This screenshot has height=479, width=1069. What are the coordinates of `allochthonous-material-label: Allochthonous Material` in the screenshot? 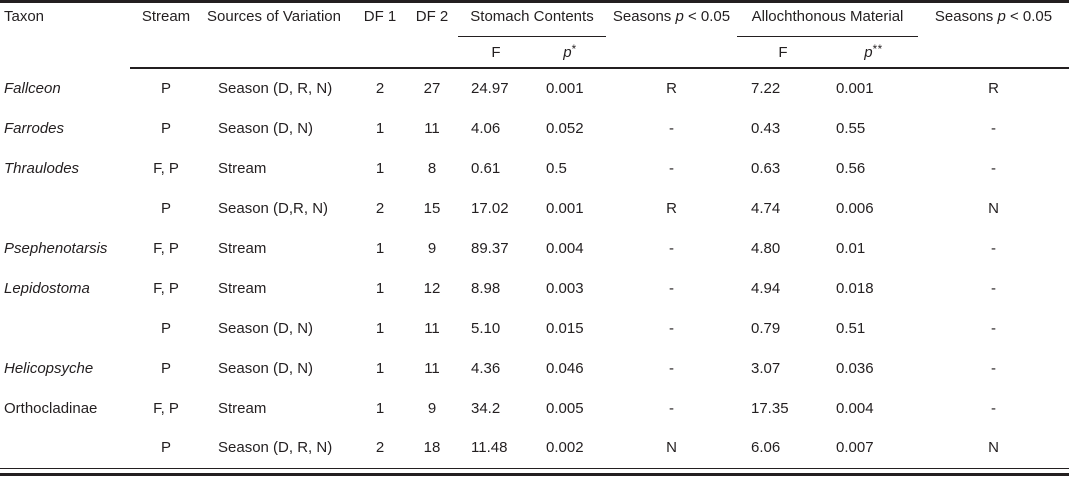 It's located at (827, 16).